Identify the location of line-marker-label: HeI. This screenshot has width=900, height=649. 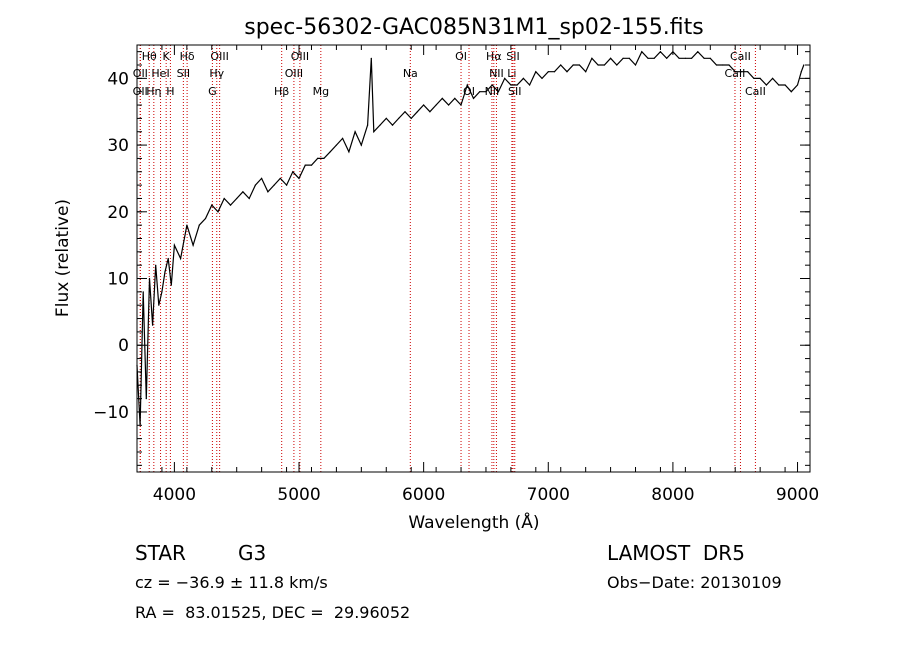
(160, 73).